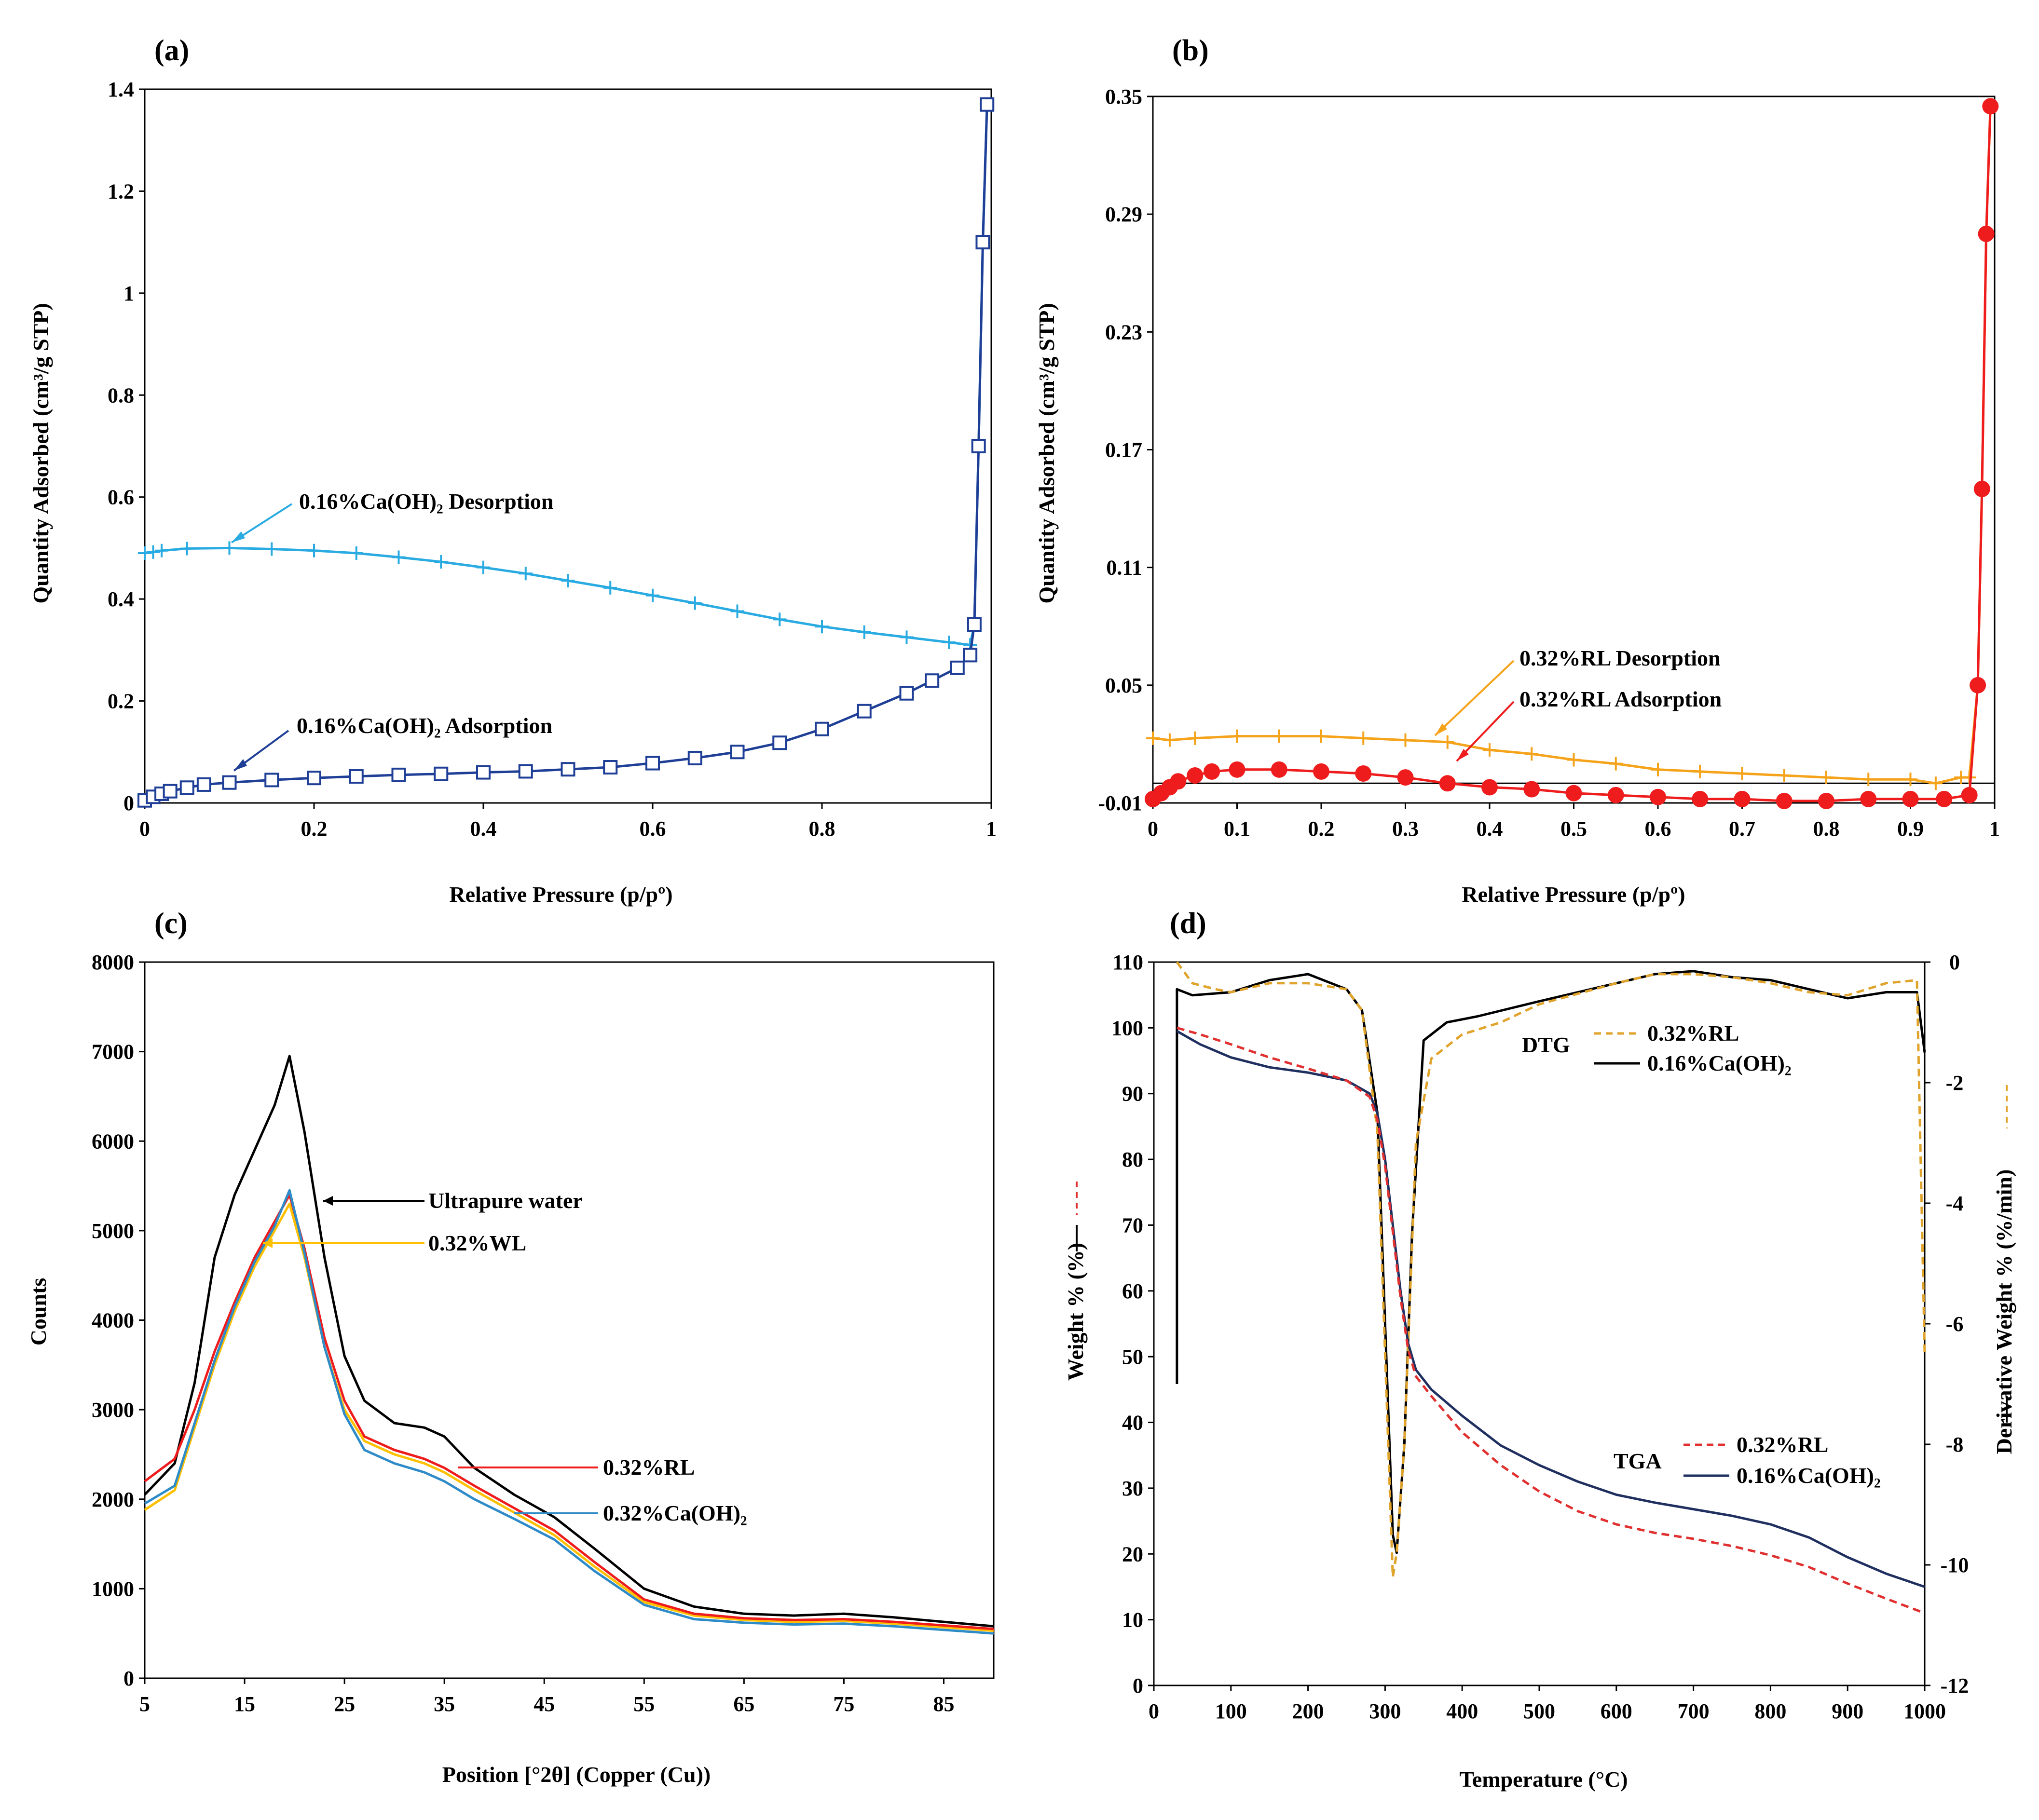 This screenshot has height=1820, width=2039. I want to click on panel-a-arrowhead-desorption, so click(238, 537).